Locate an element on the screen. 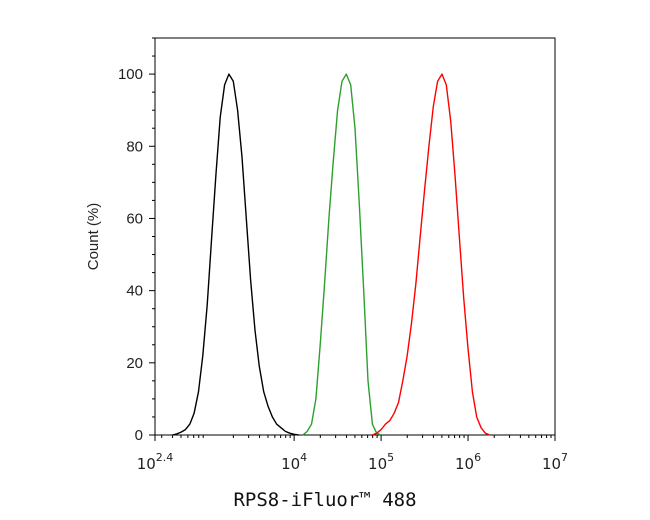  x-axis-label: RPS8-iFluor™ 488 is located at coordinates (324, 500).